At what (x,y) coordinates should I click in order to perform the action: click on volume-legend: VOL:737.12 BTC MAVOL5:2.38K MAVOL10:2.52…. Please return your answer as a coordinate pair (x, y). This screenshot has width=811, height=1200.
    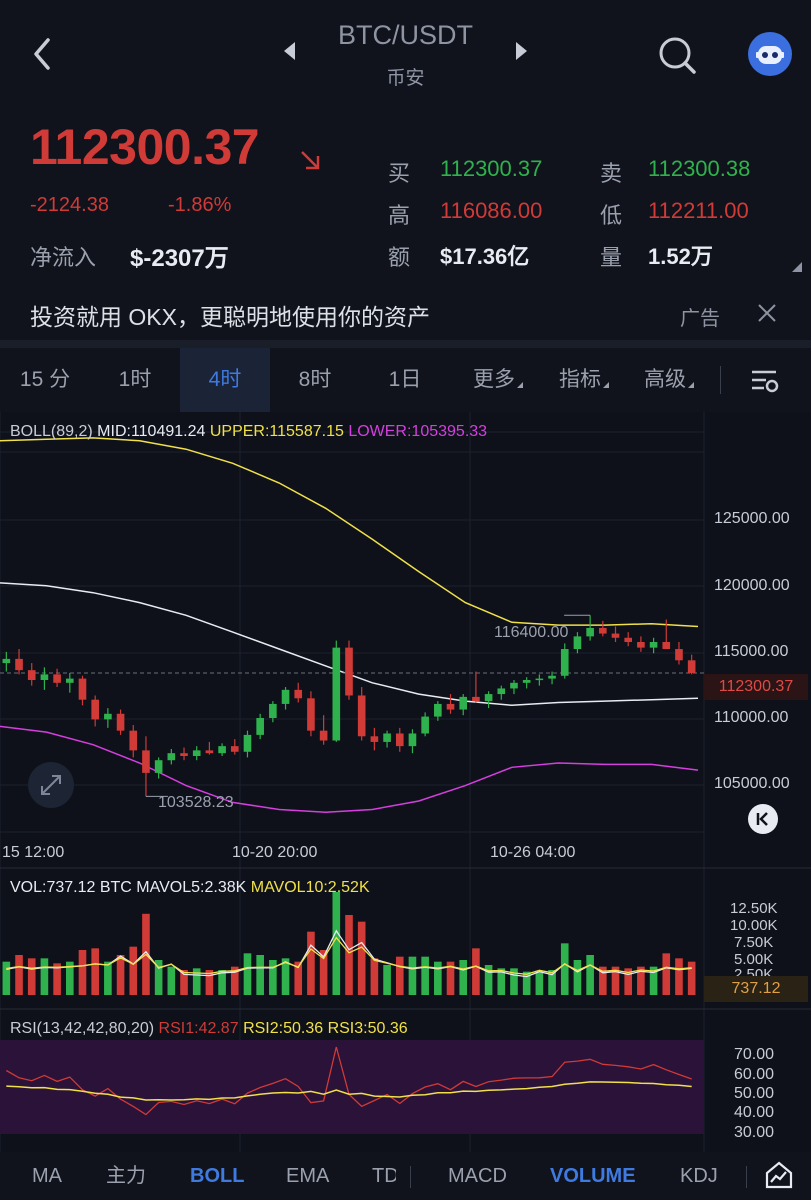
    Looking at the image, I should click on (190, 888).